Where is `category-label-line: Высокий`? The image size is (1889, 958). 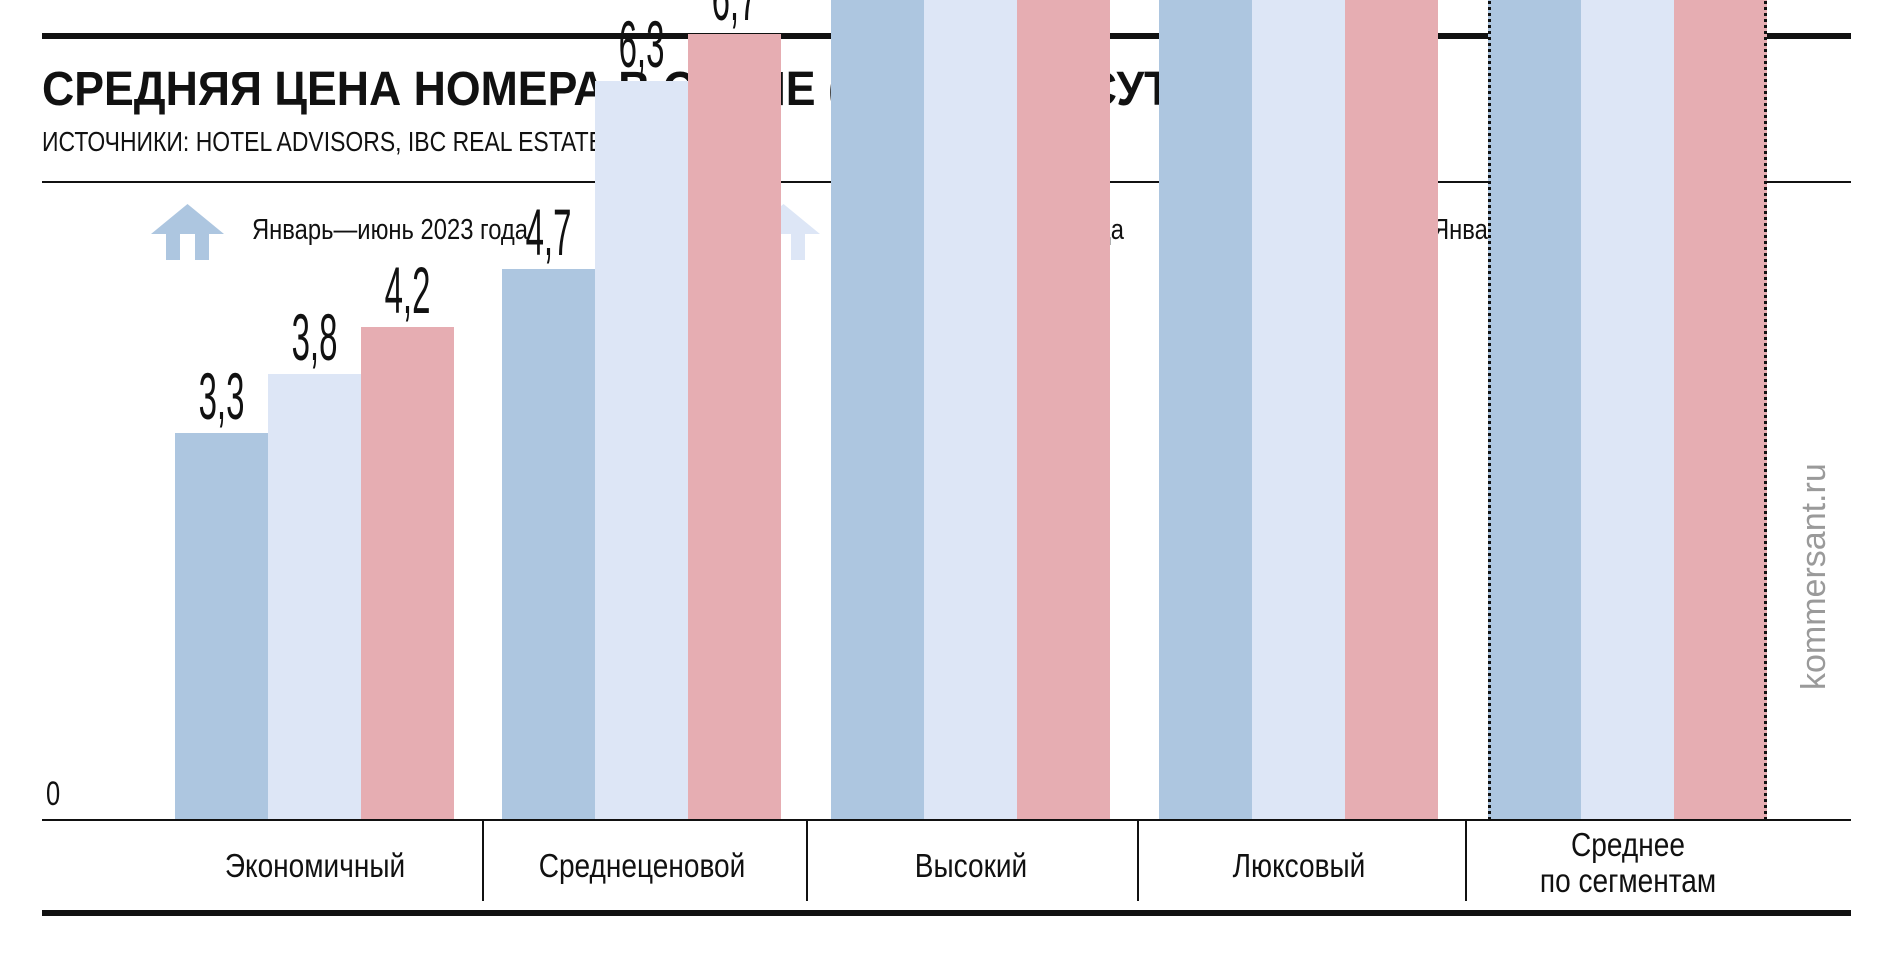 category-label-line: Высокий is located at coordinates (970, 865).